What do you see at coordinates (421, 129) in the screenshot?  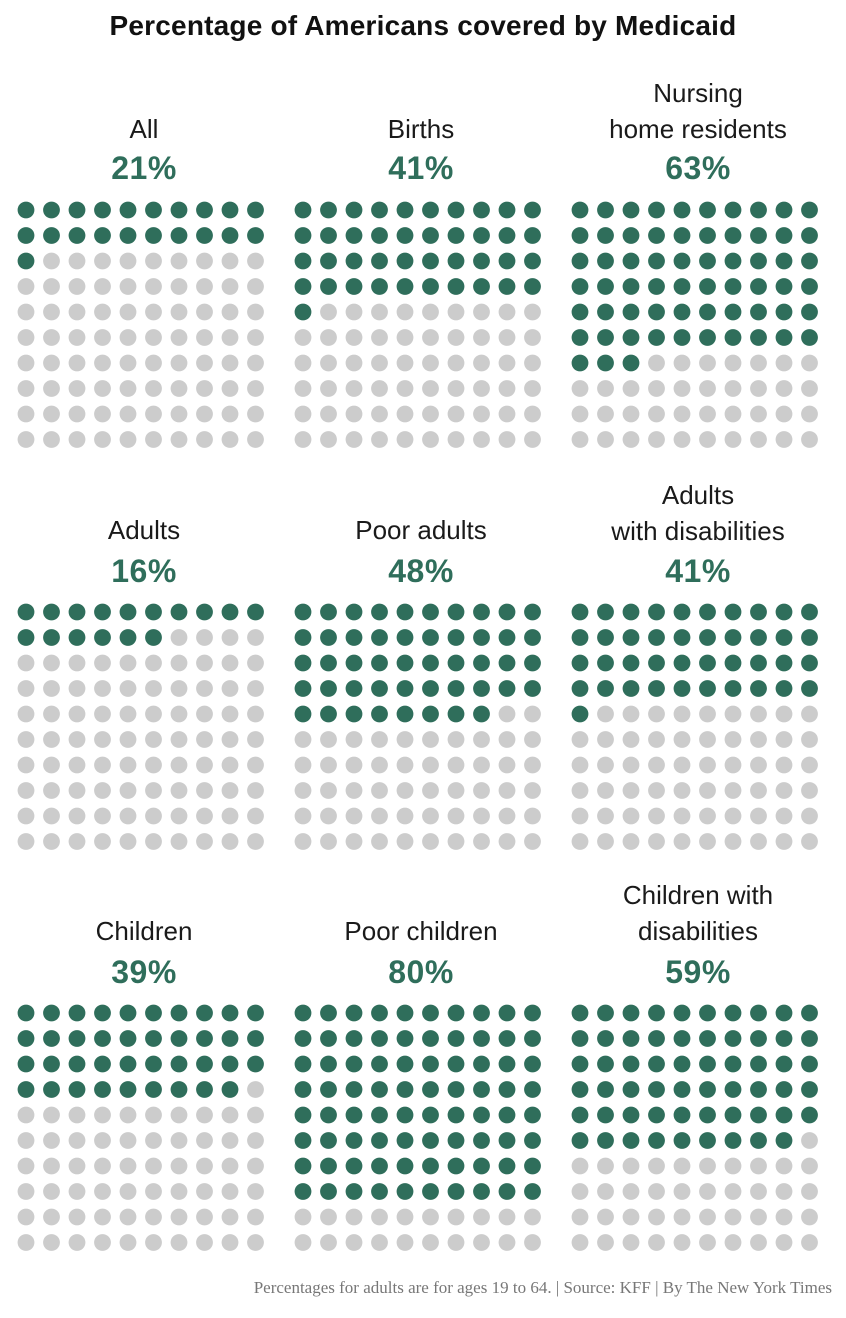 I see `panel-label-line: Births` at bounding box center [421, 129].